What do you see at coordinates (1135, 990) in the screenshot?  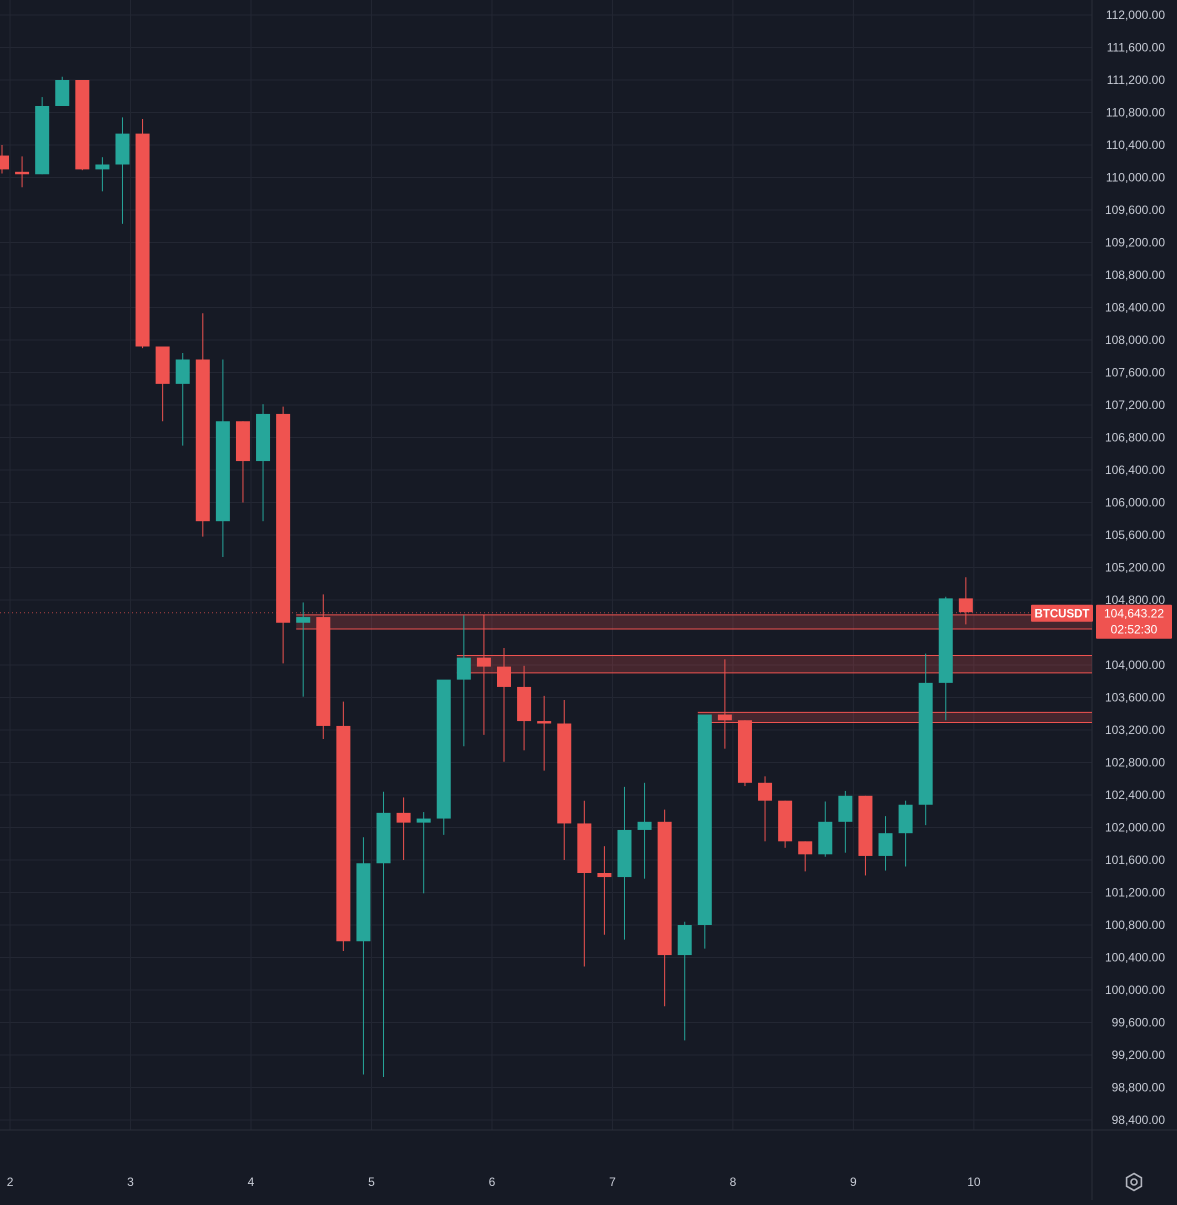 I see `y-tick-label: 100,000.00` at bounding box center [1135, 990].